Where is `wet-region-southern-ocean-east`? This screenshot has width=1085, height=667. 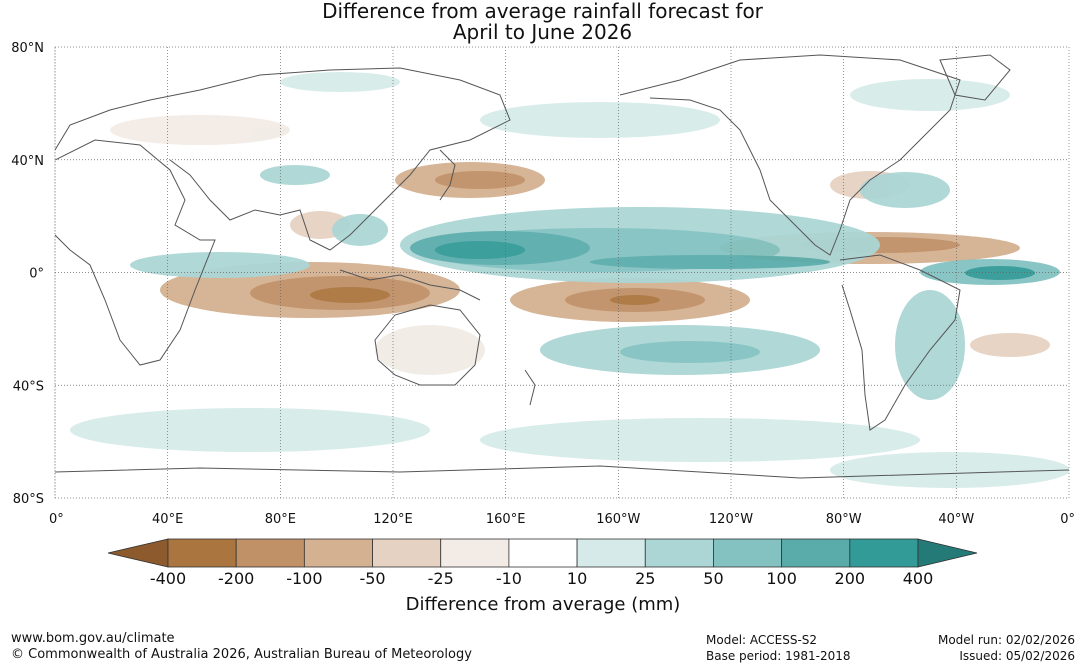
wet-region-southern-ocean-east is located at coordinates (700, 440).